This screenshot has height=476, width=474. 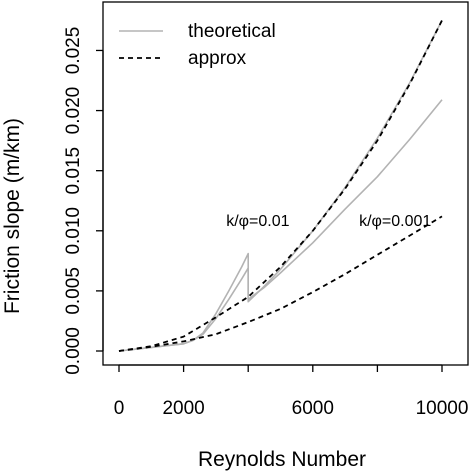 What do you see at coordinates (73, 51) in the screenshot?
I see `y-tick-label: 0.025` at bounding box center [73, 51].